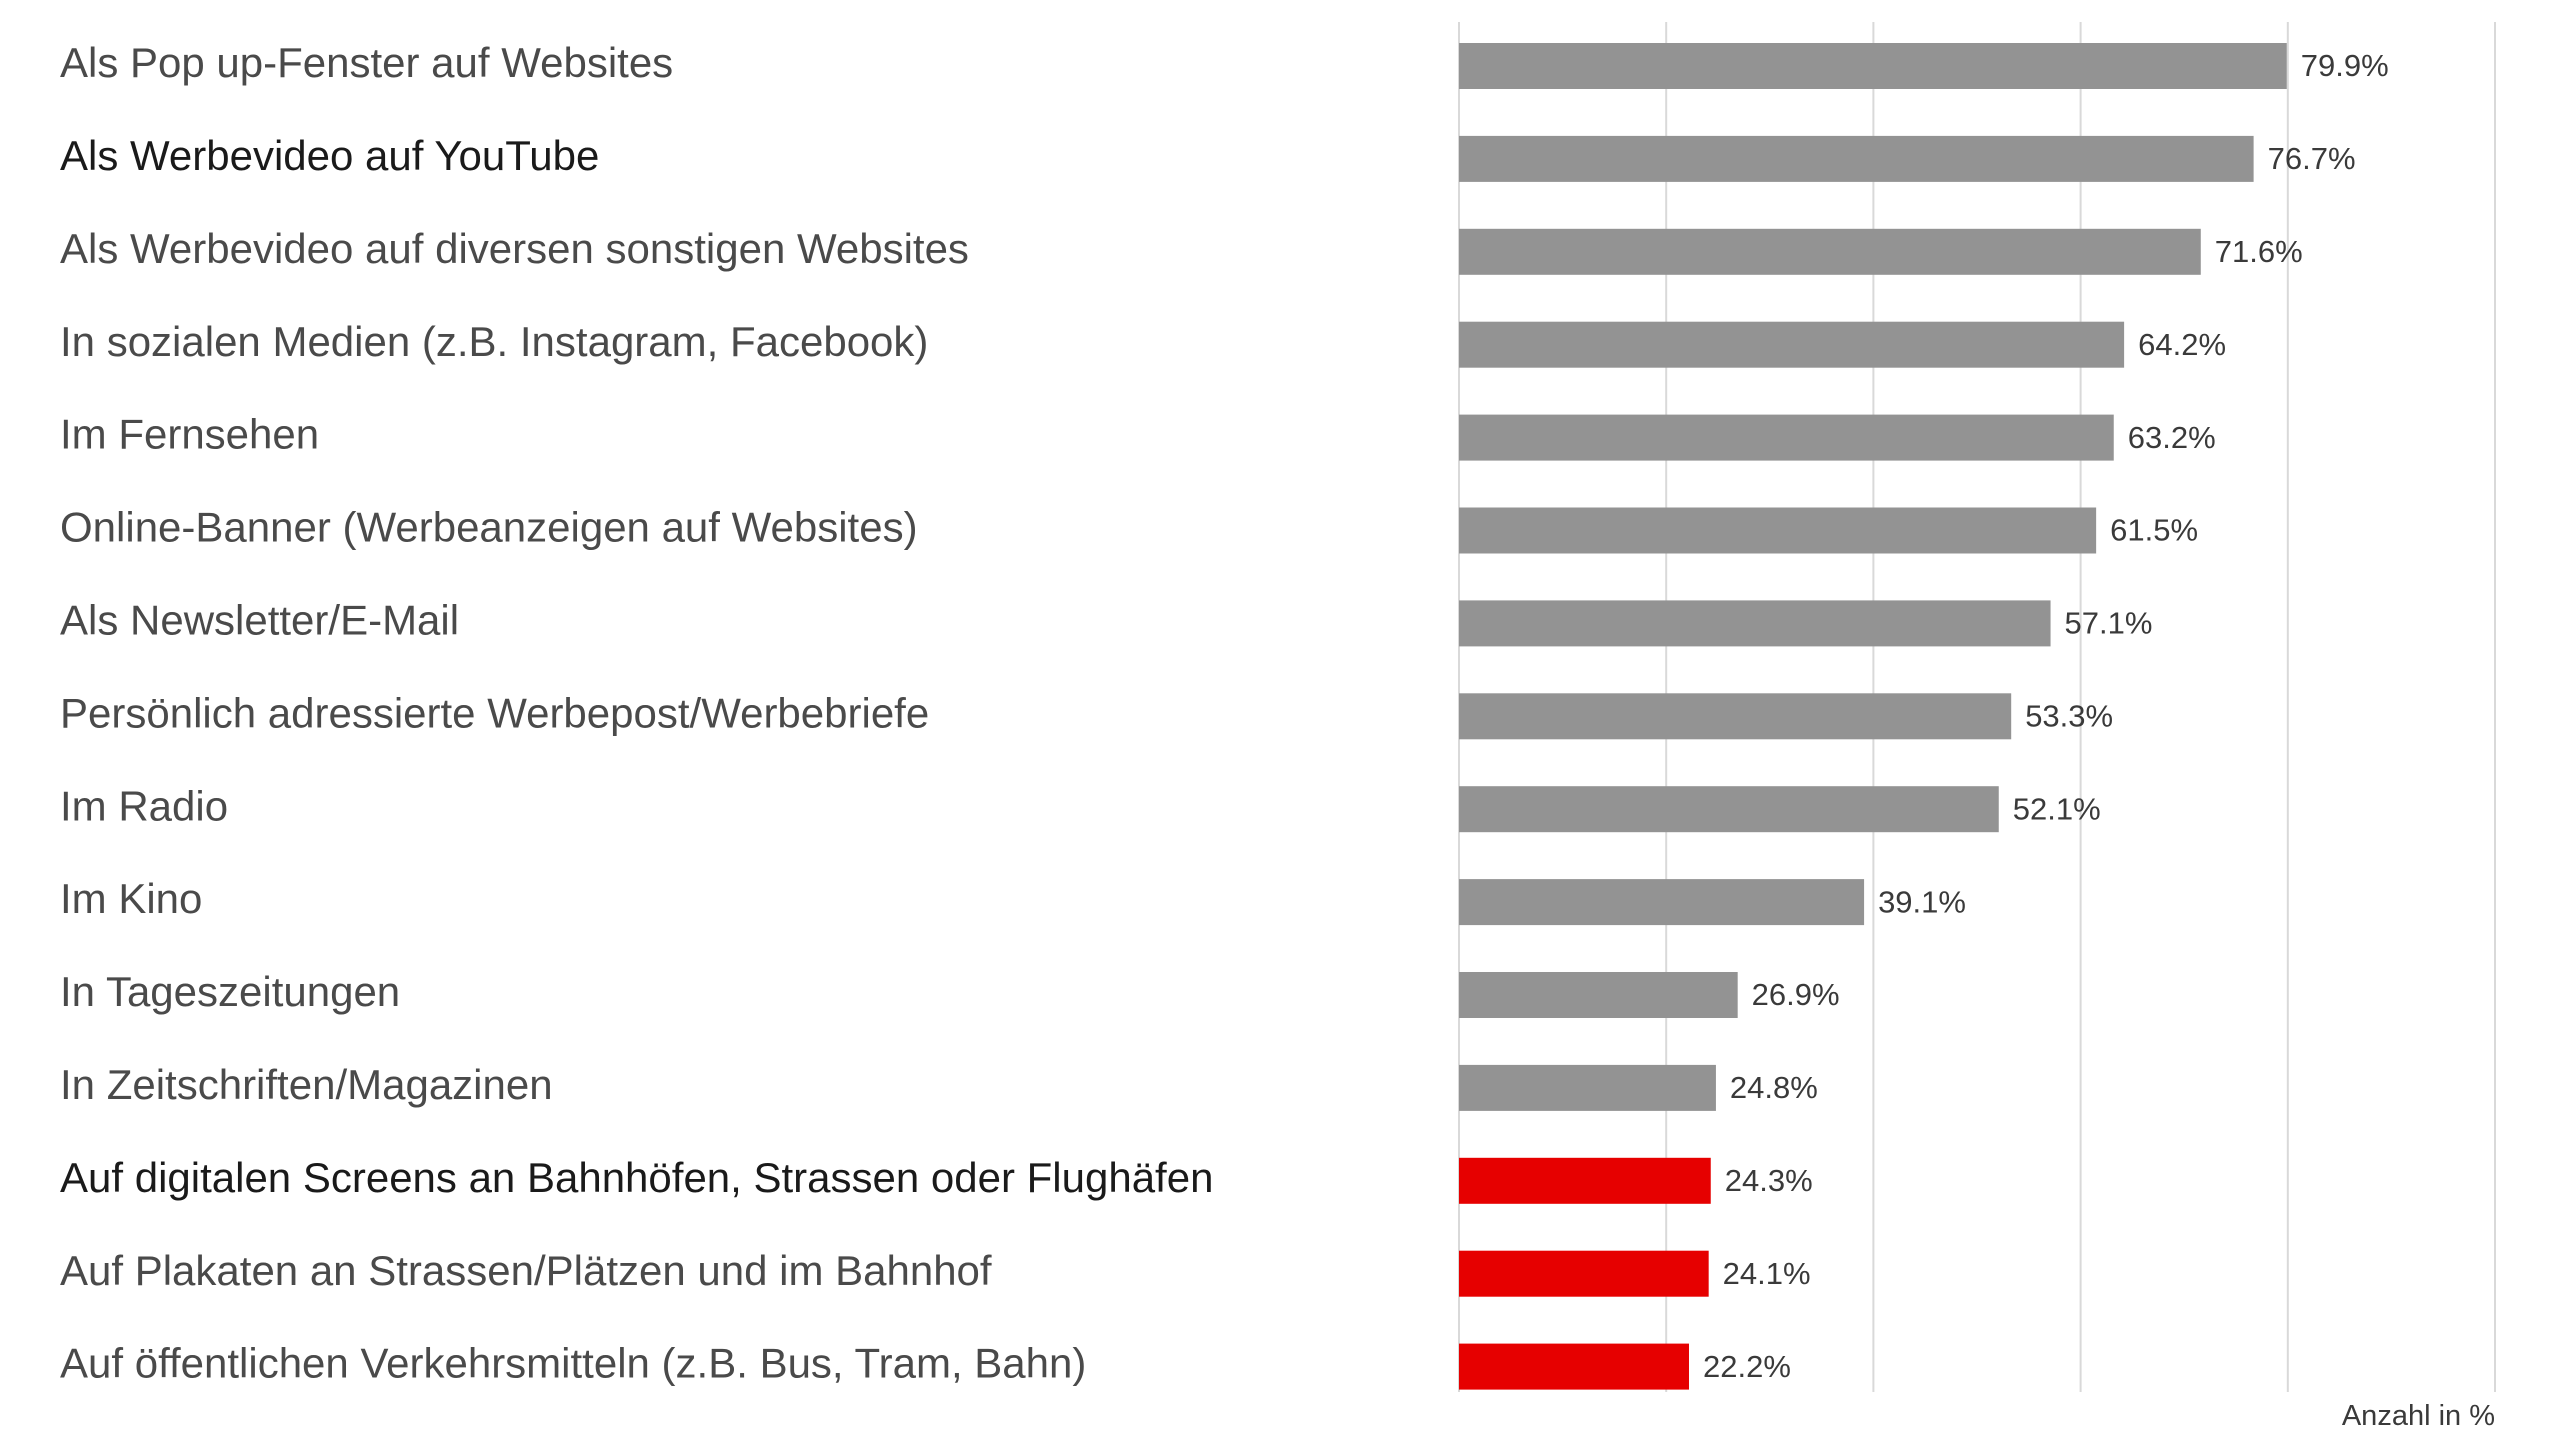 This screenshot has height=1440, width=2560. Describe the element at coordinates (2418, 1416) in the screenshot. I see `x-axis-title: Anzahl in %` at that location.